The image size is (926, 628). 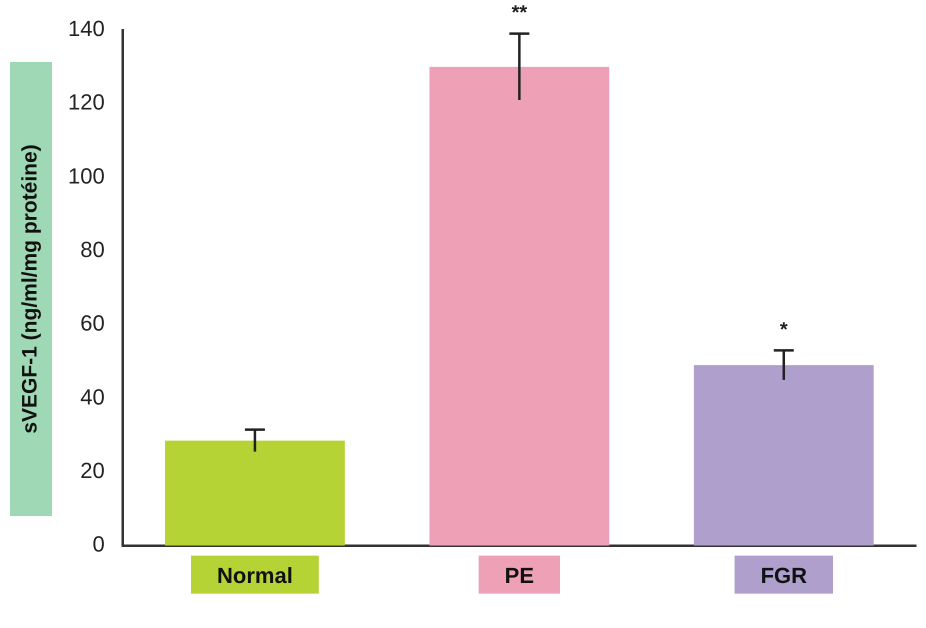 What do you see at coordinates (92, 323) in the screenshot?
I see `y-tick-label: 60` at bounding box center [92, 323].